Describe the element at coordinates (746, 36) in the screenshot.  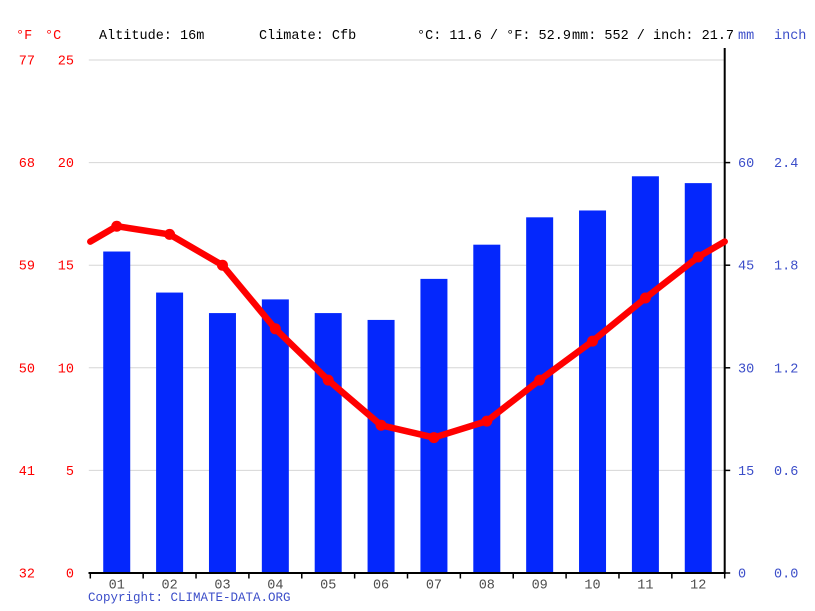
I see `mm-unit-label: mm` at that location.